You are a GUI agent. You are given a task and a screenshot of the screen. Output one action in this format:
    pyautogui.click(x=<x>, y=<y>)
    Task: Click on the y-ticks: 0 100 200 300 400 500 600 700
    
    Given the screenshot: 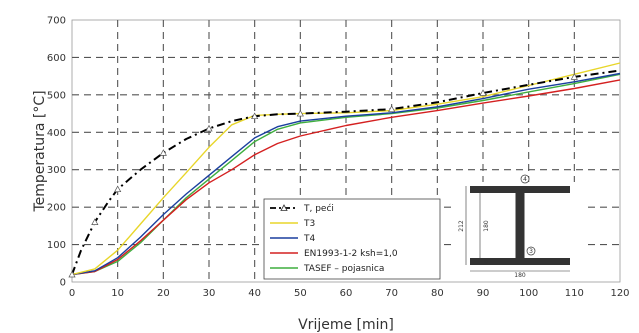 What is the action you would take?
    pyautogui.click(x=56, y=152)
    